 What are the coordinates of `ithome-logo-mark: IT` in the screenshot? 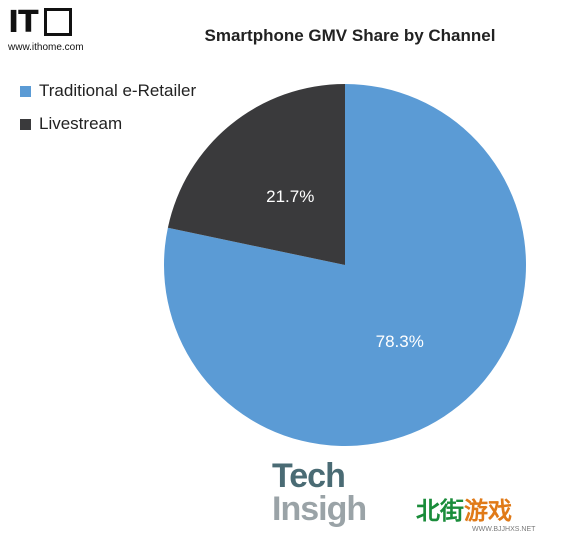 It's located at (63, 22).